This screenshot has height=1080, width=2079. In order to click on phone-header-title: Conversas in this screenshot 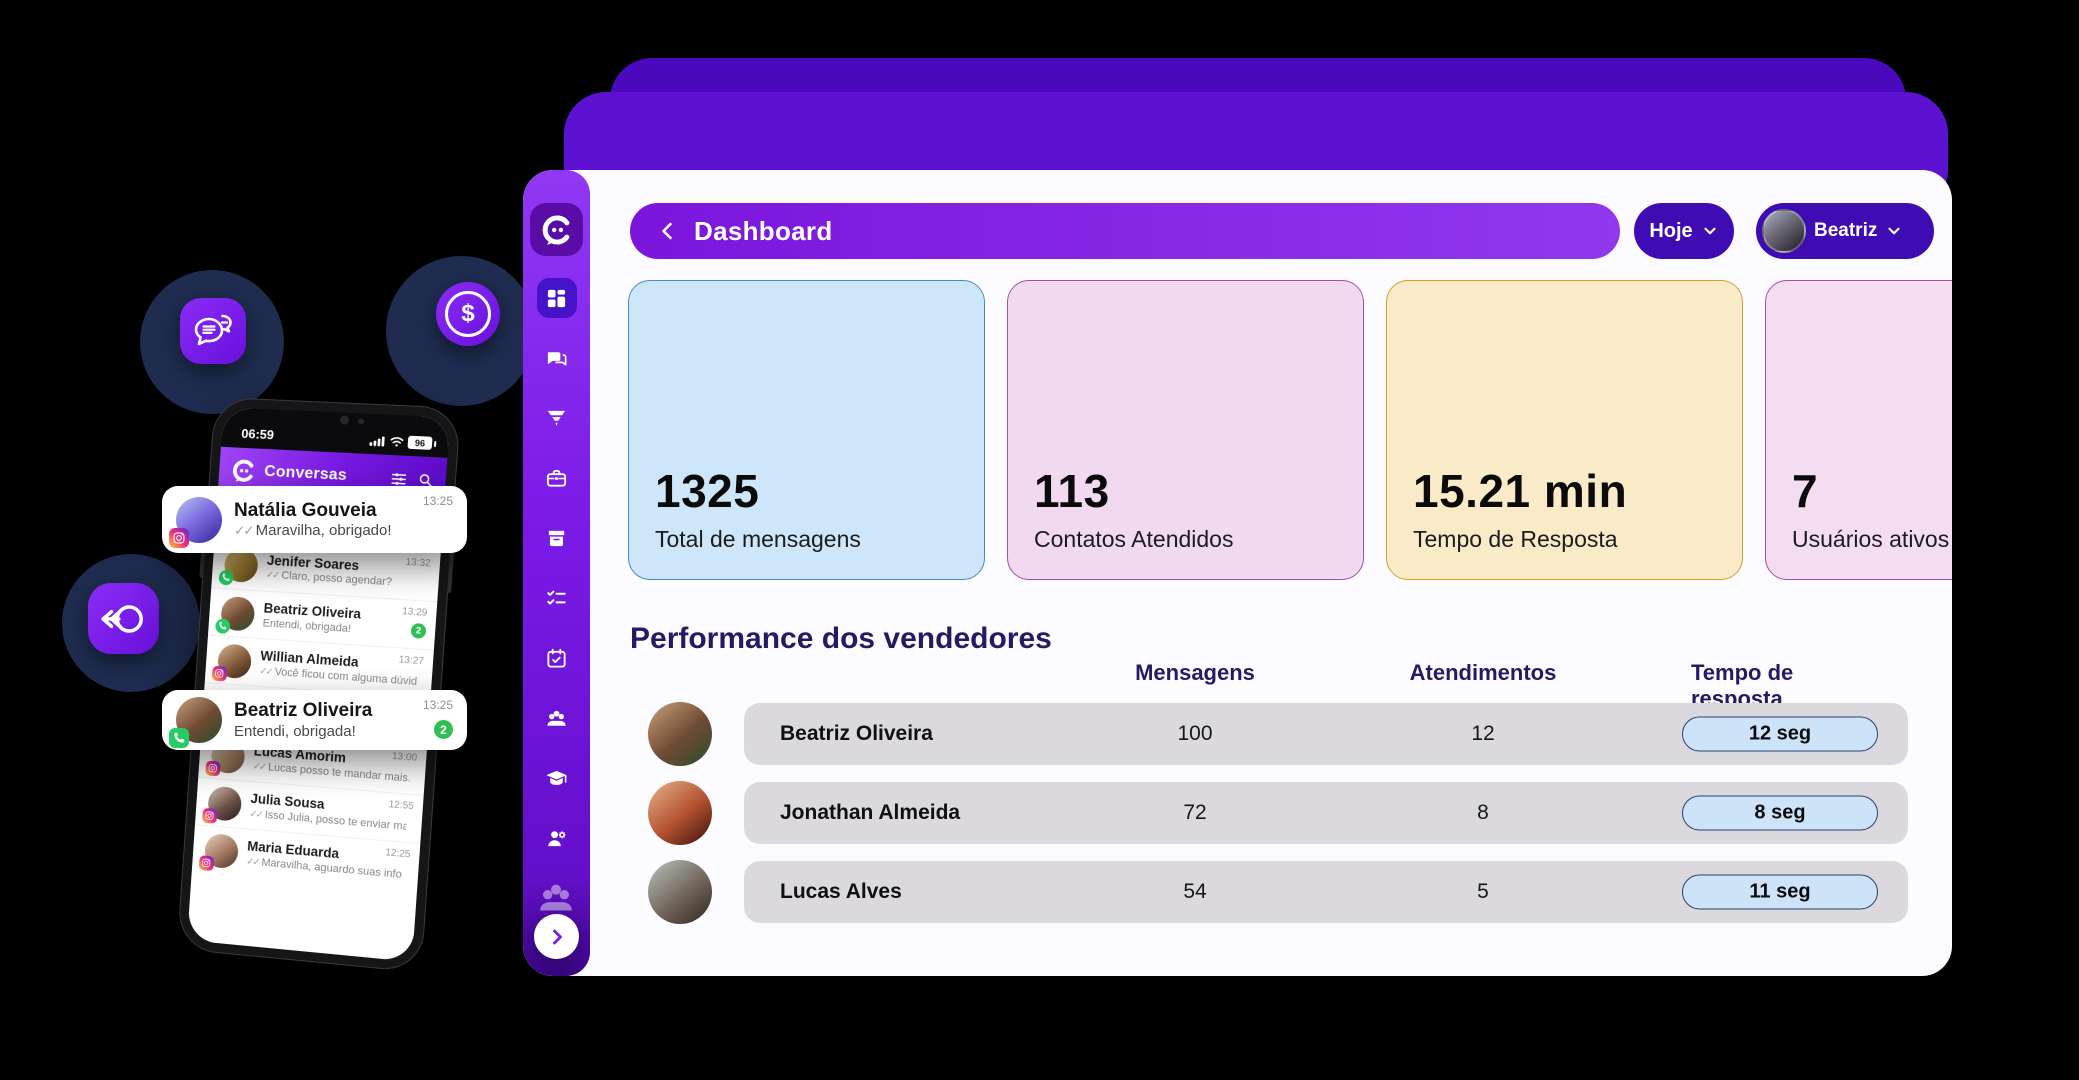, I will do `click(305, 473)`.